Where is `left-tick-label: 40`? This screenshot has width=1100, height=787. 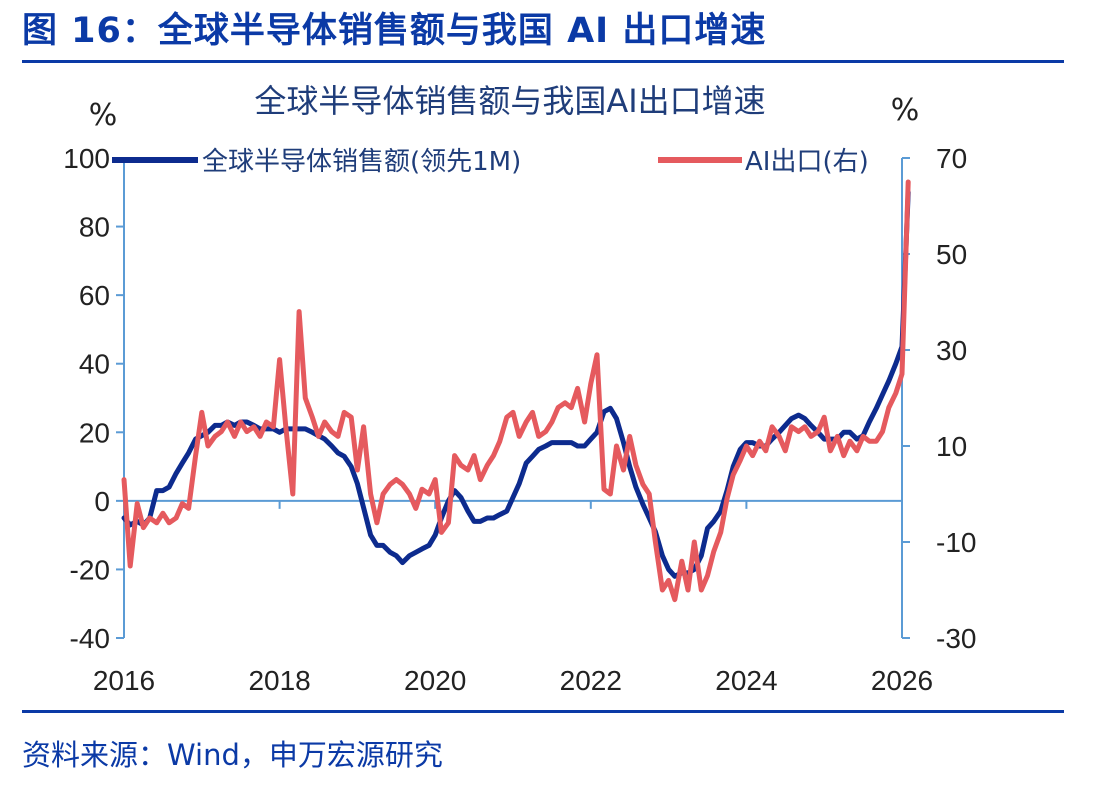
left-tick-label: 40 is located at coordinates (94, 364).